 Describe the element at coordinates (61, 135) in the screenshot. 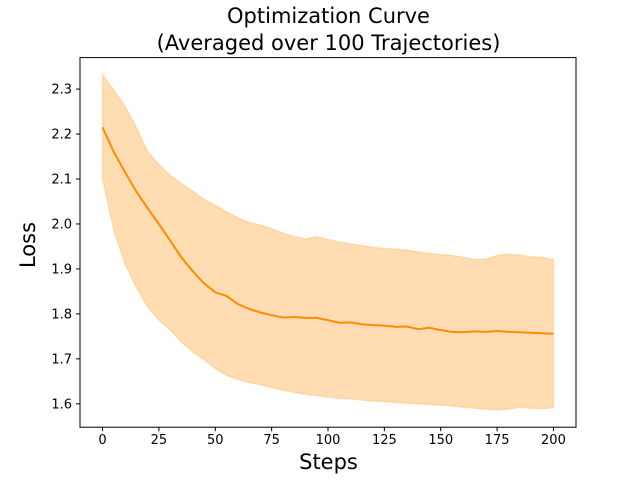

I see `y-tick-label: 2.2` at that location.